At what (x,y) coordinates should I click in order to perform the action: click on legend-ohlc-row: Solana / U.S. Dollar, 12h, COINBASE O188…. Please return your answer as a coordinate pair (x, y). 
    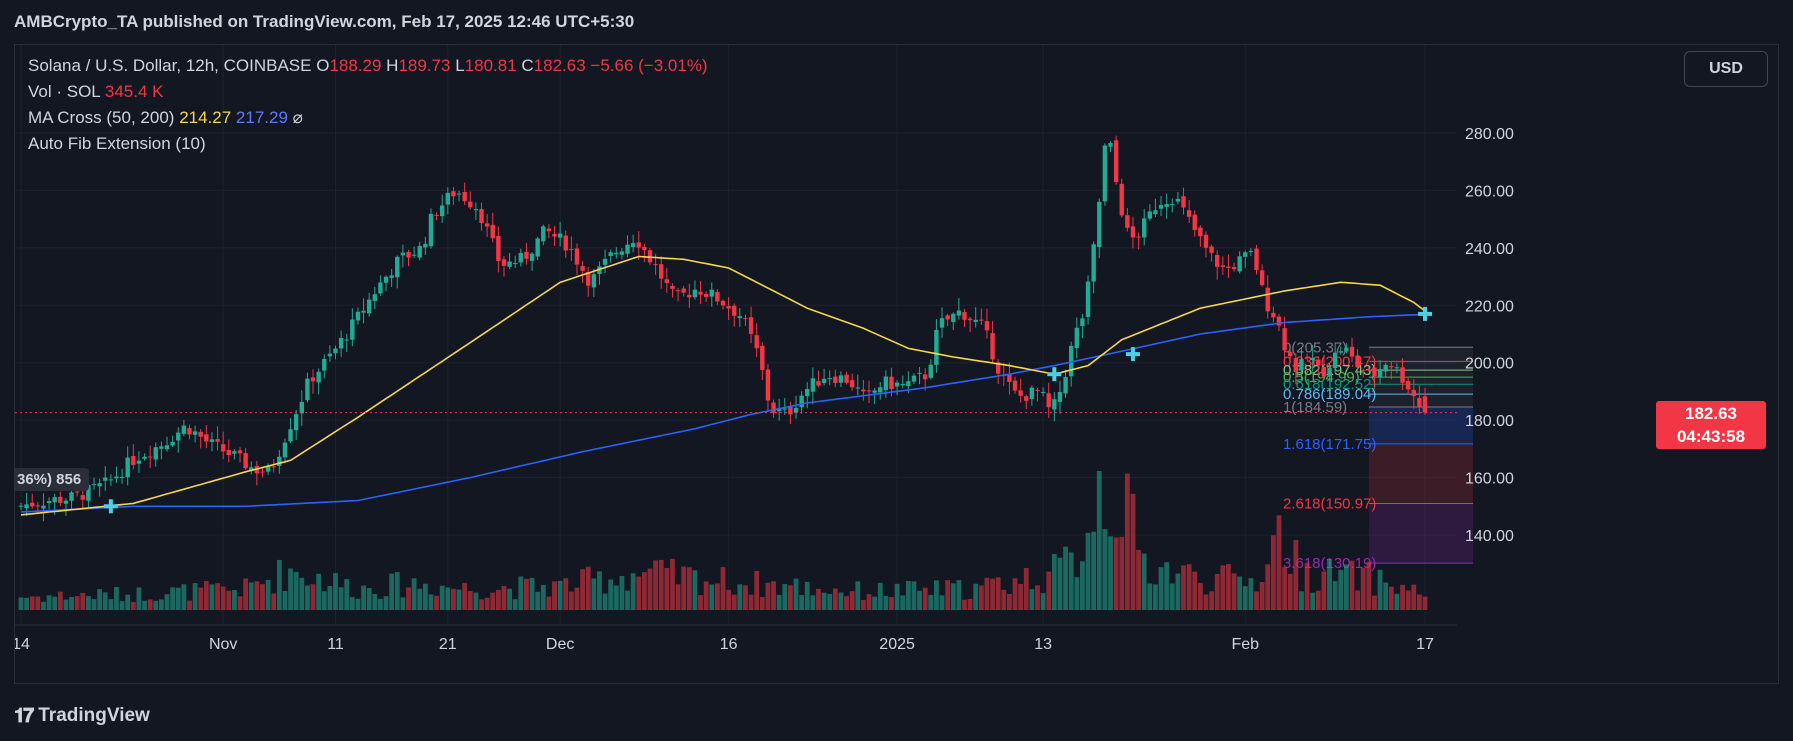
    Looking at the image, I should click on (368, 66).